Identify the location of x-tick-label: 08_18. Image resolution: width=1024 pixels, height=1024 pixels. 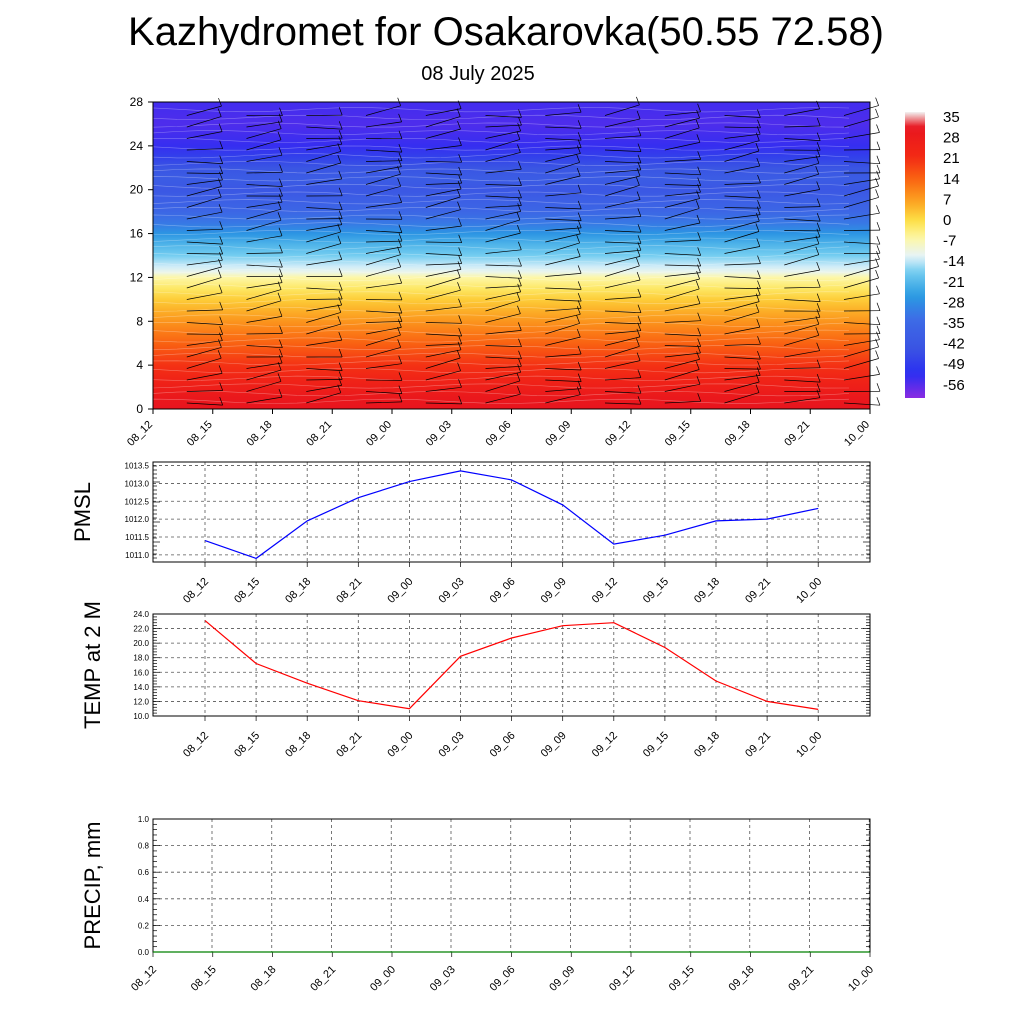
(298, 745).